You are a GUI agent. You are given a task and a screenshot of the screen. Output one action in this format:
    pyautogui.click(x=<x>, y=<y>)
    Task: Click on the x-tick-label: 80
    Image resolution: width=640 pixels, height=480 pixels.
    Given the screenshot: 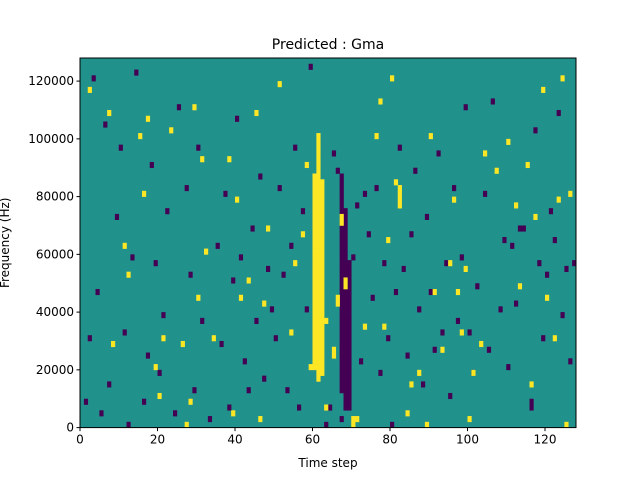 What is the action you would take?
    pyautogui.click(x=389, y=440)
    